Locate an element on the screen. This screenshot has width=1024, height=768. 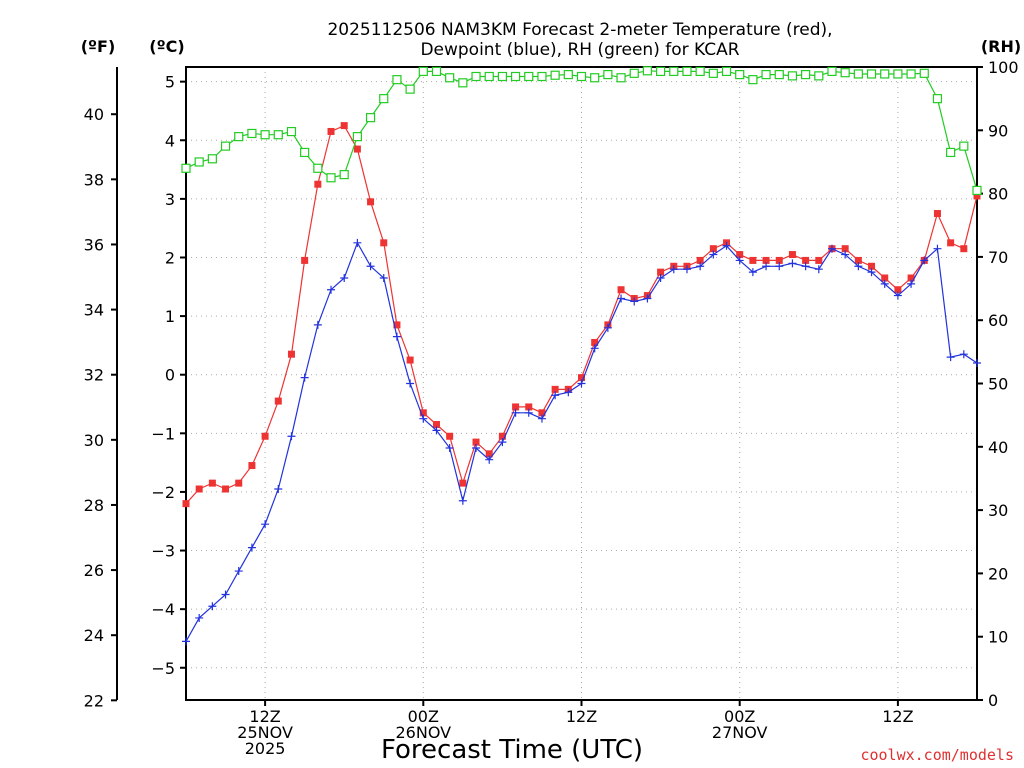
fahrenheit-tick-label: 22 is located at coordinates (94, 700).